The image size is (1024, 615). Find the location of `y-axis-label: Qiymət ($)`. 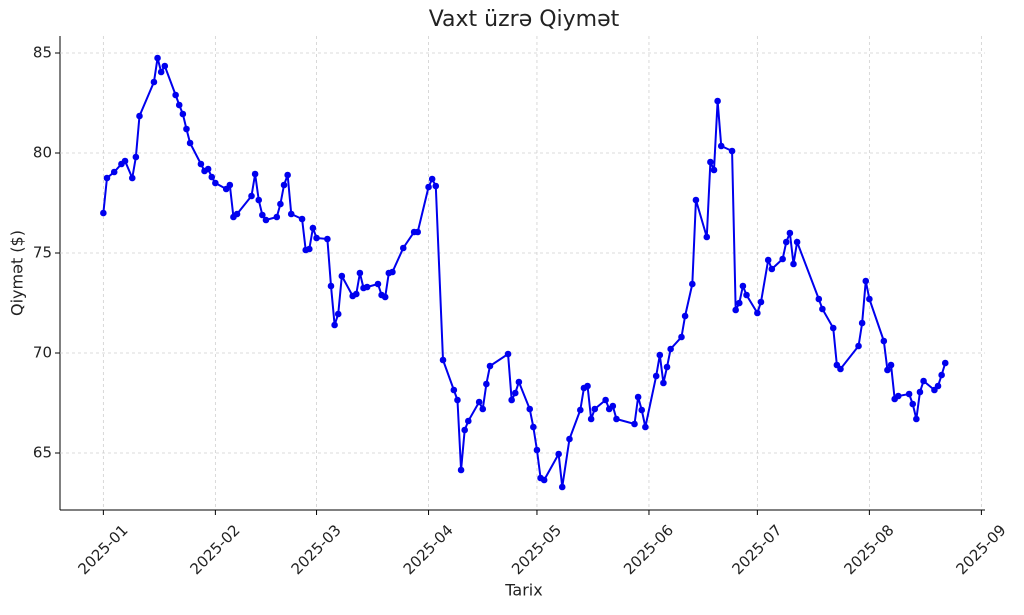

y-axis-label: Qiymət ($) is located at coordinates (17, 273).